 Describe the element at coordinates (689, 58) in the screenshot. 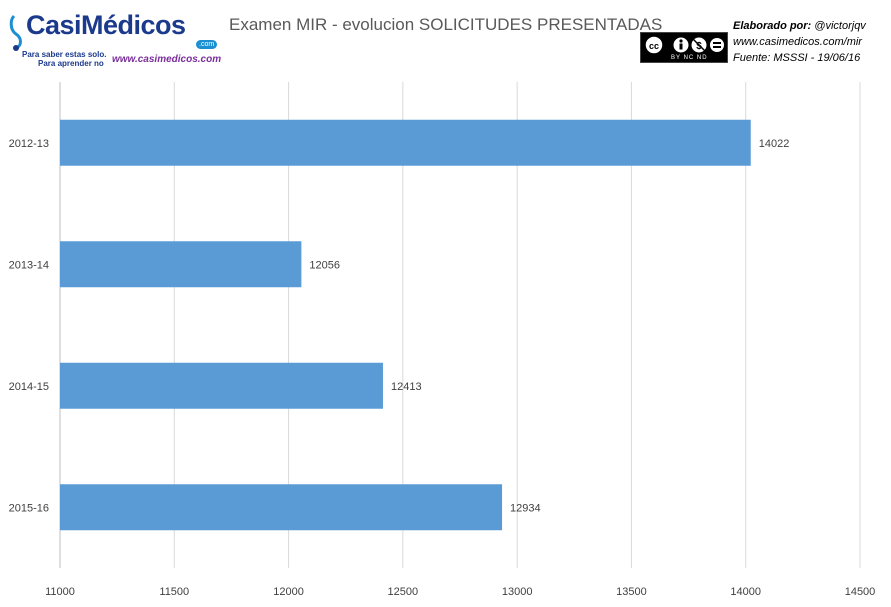

I see `cc-badge-labels: BY NC ND` at that location.